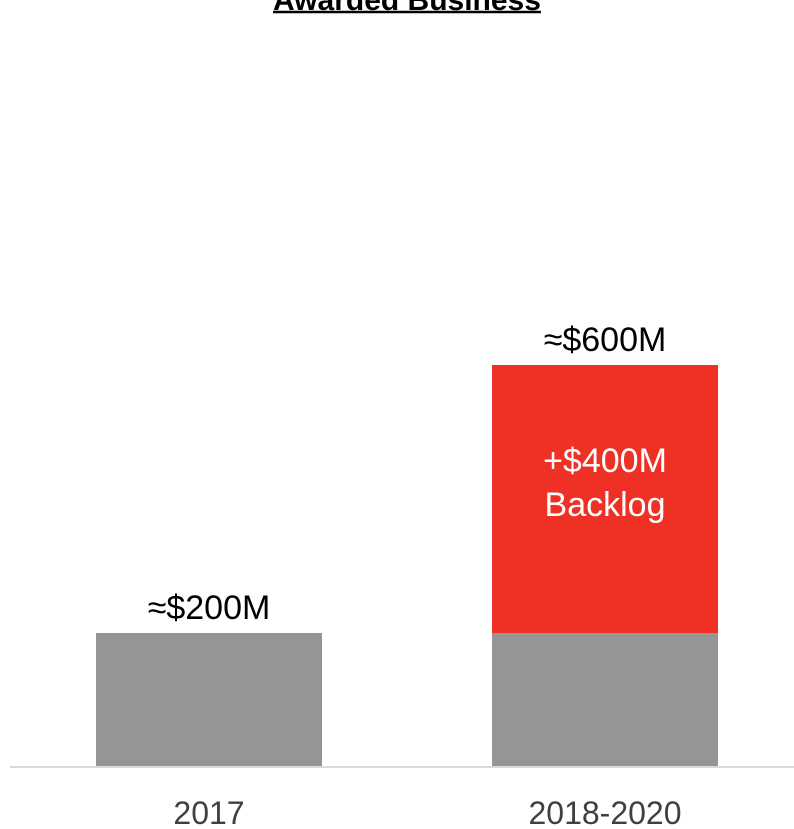 The image size is (794, 829). I want to click on bar-segment-base-2018-2020, so click(605, 700).